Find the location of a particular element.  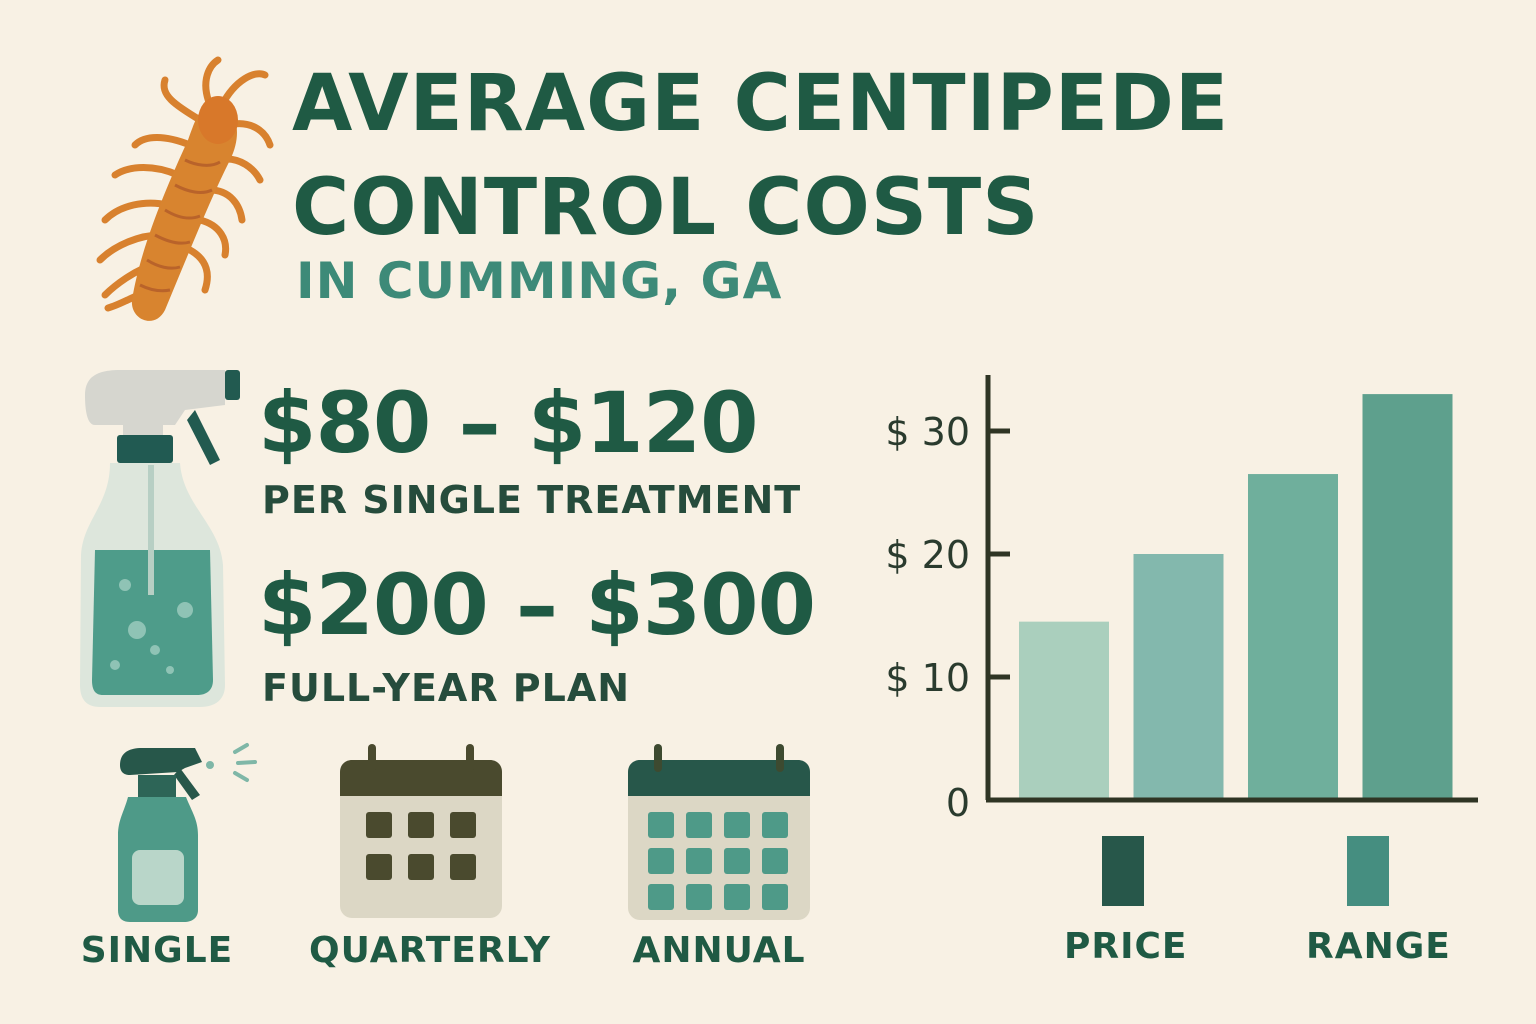

y-tick-label: $ 30 is located at coordinates (927, 432).